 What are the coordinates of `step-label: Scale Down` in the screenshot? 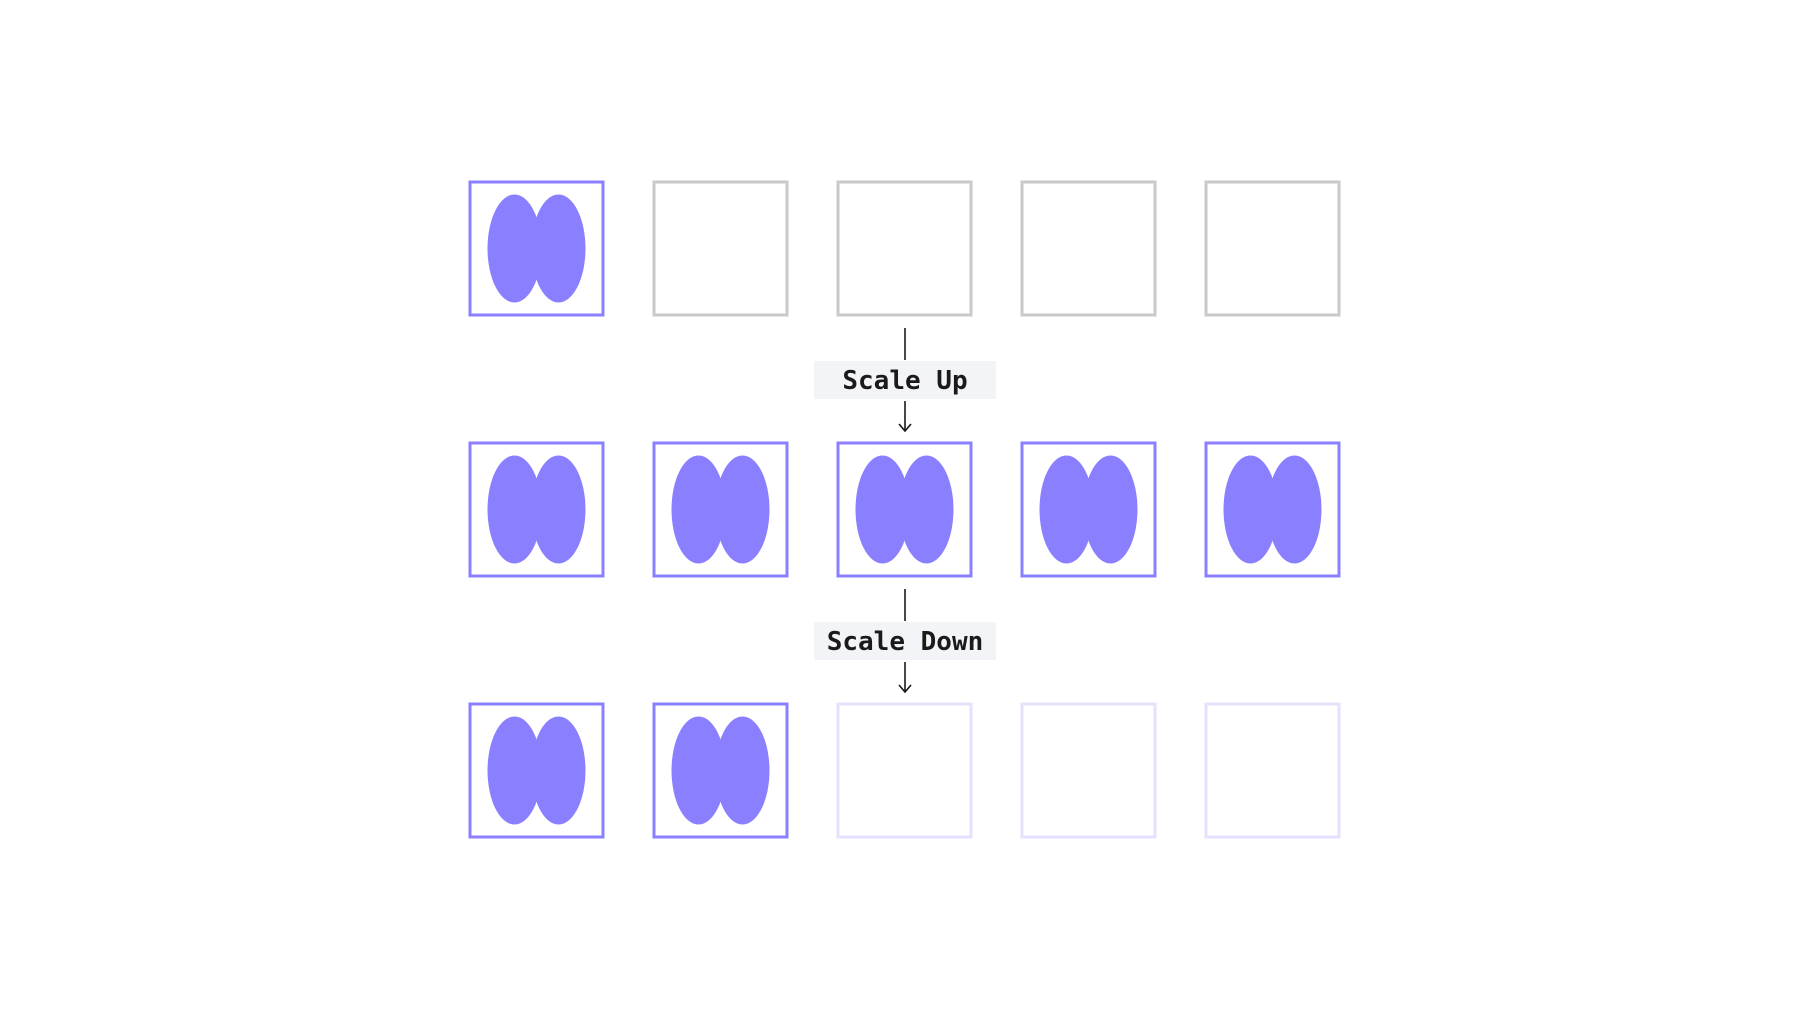 It's located at (905, 642).